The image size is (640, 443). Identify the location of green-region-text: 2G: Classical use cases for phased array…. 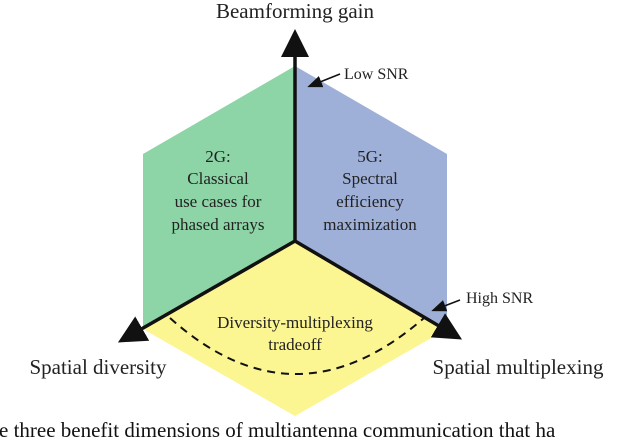
(218, 190).